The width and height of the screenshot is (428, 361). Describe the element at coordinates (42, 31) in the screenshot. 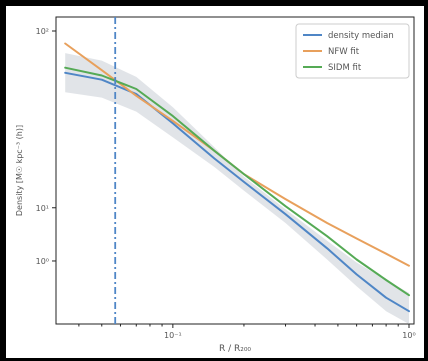

I see `y-tick-label-0: 10²` at that location.